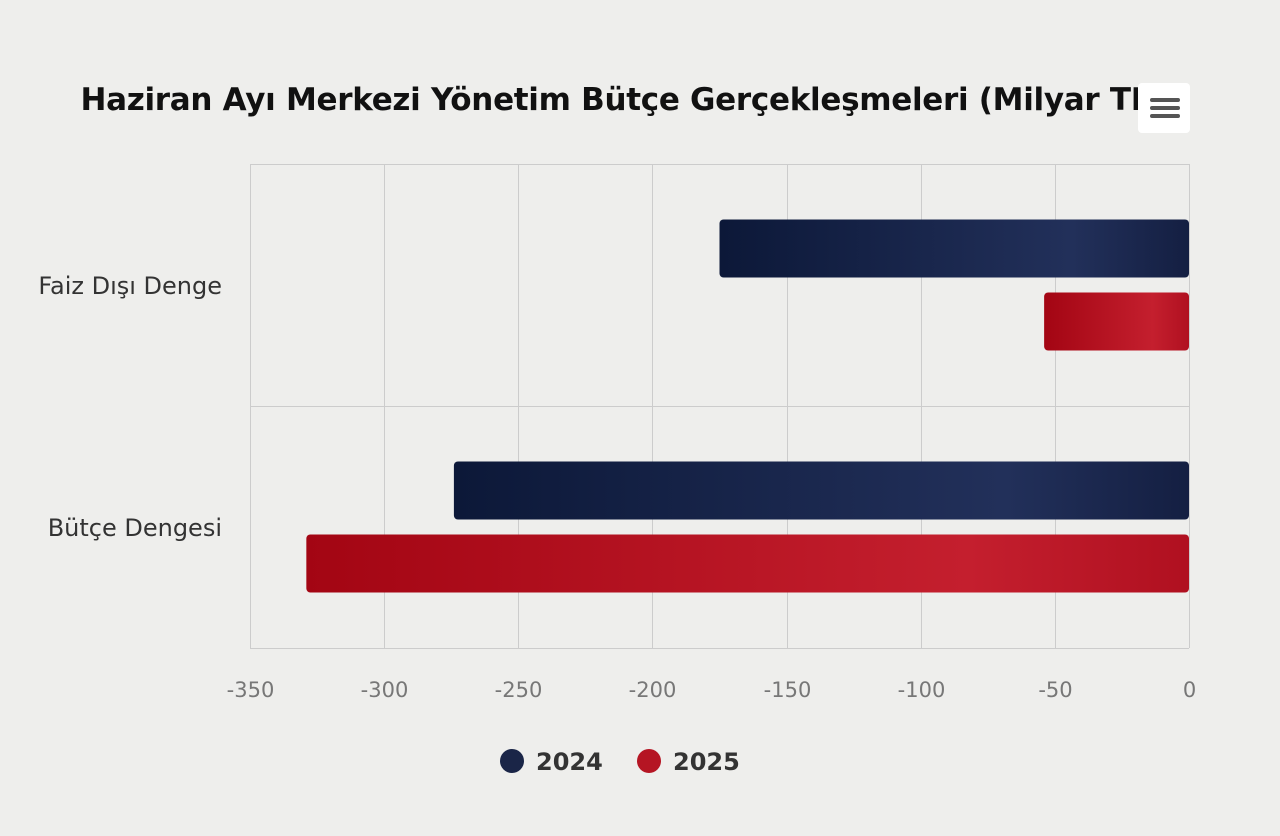 The image size is (1280, 836). I want to click on chart-menu-button, so click(1164, 108).